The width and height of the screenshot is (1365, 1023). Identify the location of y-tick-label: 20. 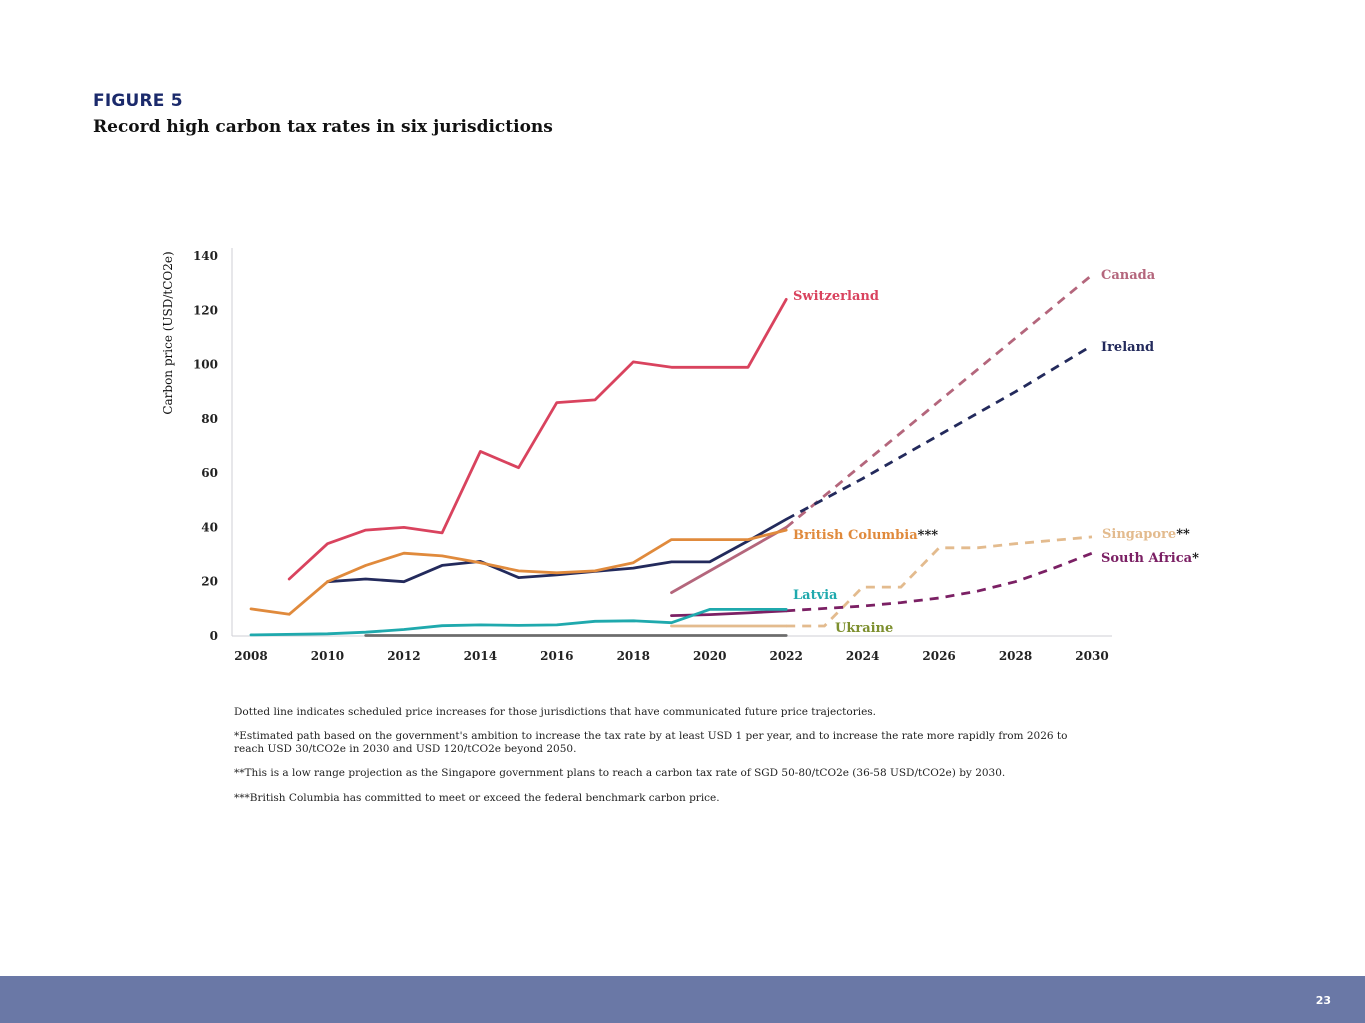
(209, 582).